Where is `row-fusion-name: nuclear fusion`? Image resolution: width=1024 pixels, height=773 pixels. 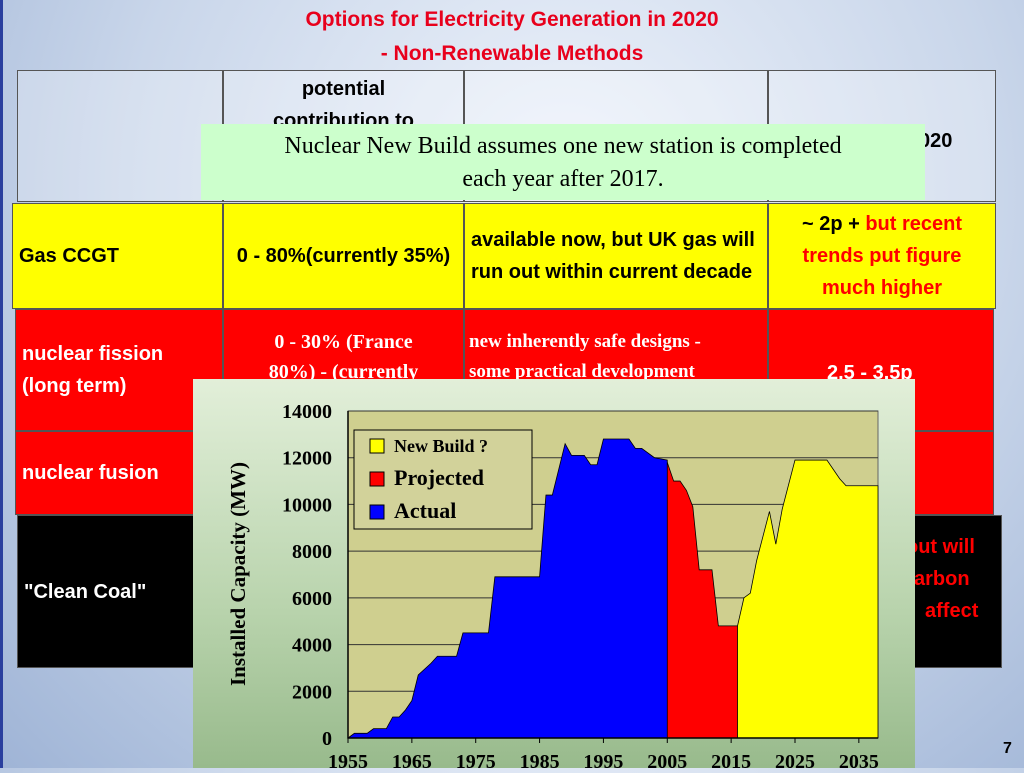
row-fusion-name: nuclear fusion is located at coordinates (90, 473).